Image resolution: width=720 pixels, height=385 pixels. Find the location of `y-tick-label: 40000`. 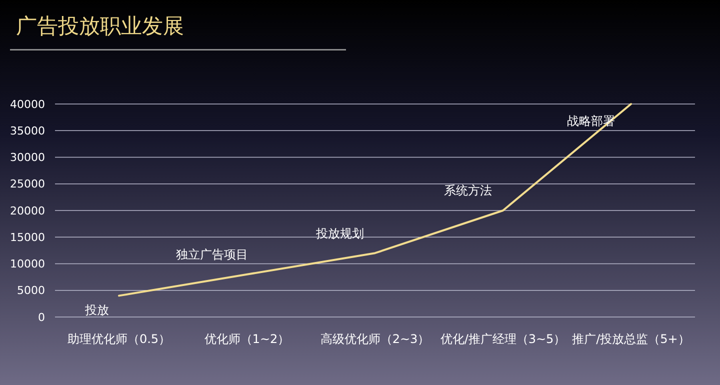

y-tick-label: 40000 is located at coordinates (27, 104).